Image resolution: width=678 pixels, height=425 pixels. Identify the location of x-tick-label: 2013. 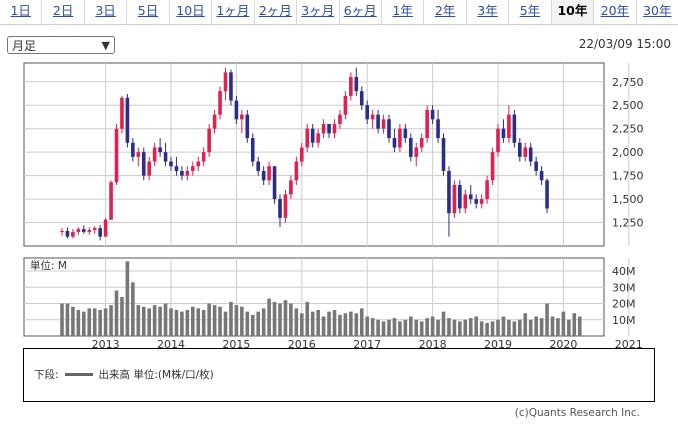
(106, 344).